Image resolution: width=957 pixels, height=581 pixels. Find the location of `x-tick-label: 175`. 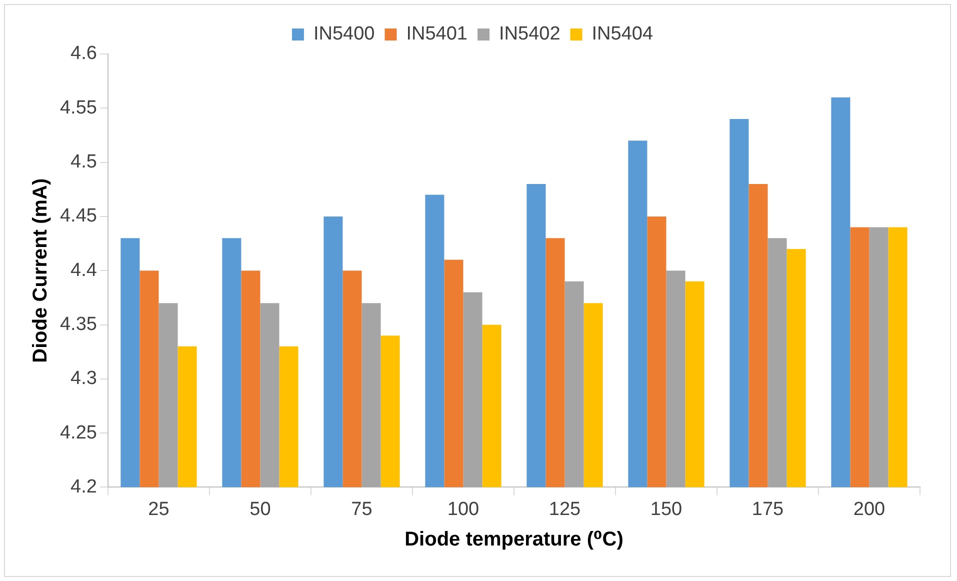

x-tick-label: 175 is located at coordinates (768, 509).